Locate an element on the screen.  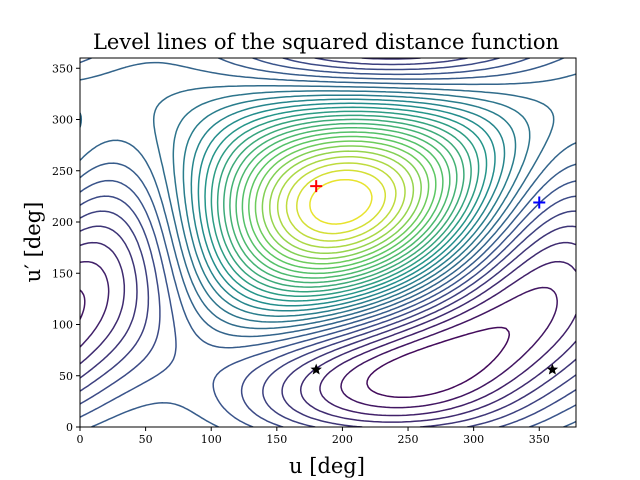
y-tick-label: 200 is located at coordinates (62, 222).